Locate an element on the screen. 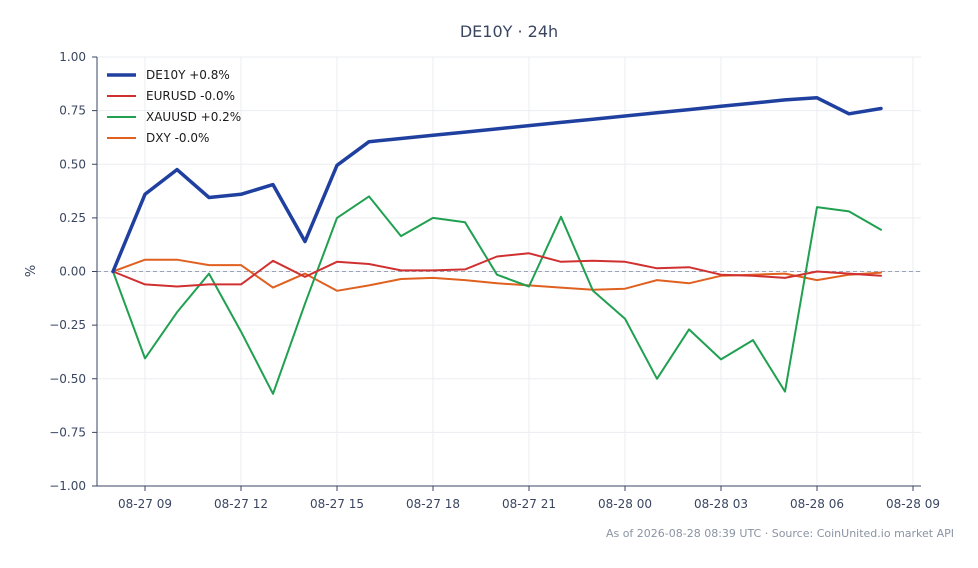 This screenshot has height=568, width=978. y-tick-label: 0.25 is located at coordinates (72, 218).